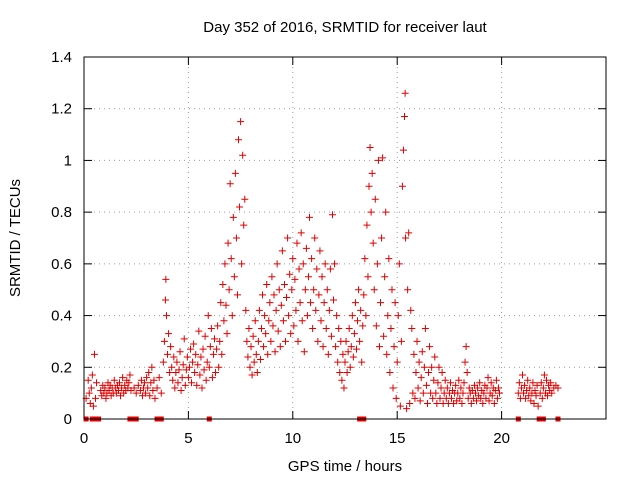 The height and width of the screenshot is (480, 640). Describe the element at coordinates (68, 160) in the screenshot. I see `y-tick-label: 1` at that location.